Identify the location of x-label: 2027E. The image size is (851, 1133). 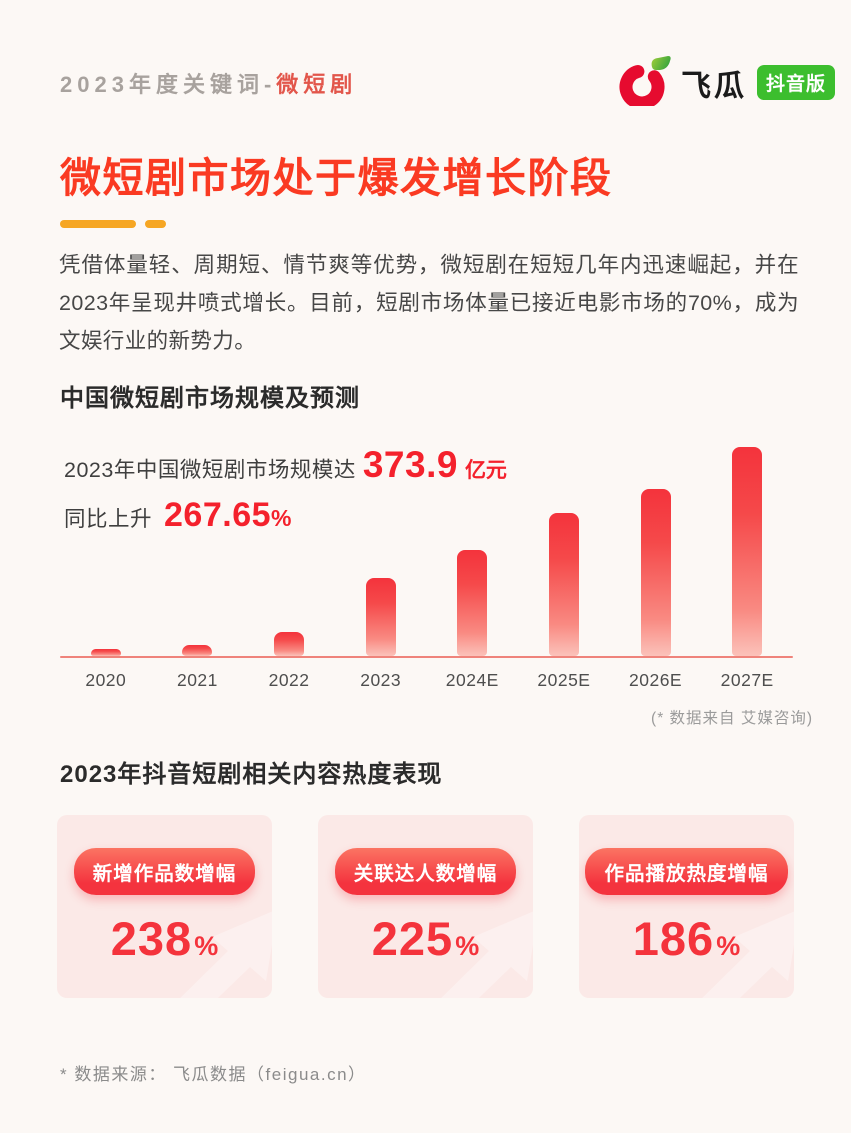
(747, 680).